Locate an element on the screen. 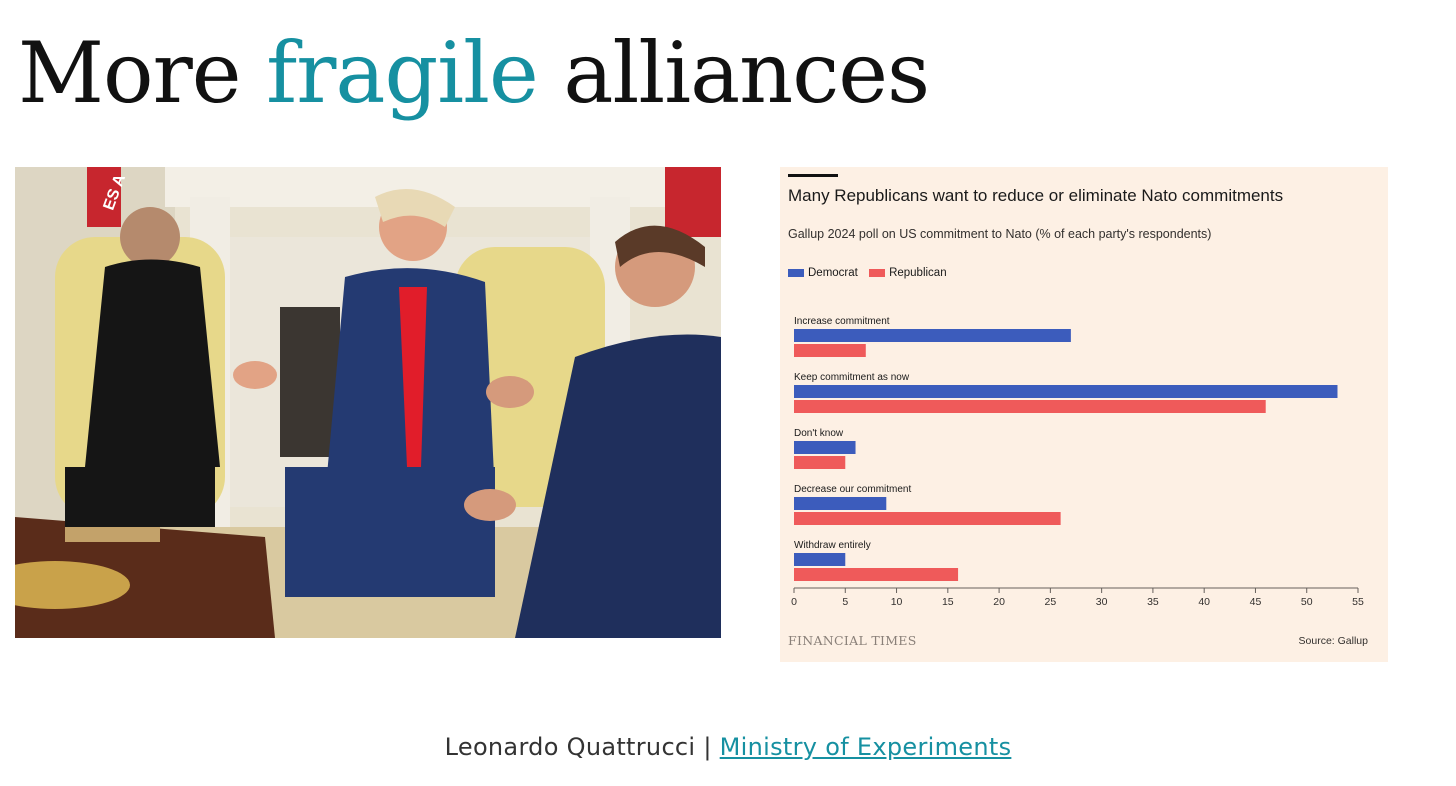 This screenshot has height=786, width=1456. ft-title-rule is located at coordinates (813, 175).